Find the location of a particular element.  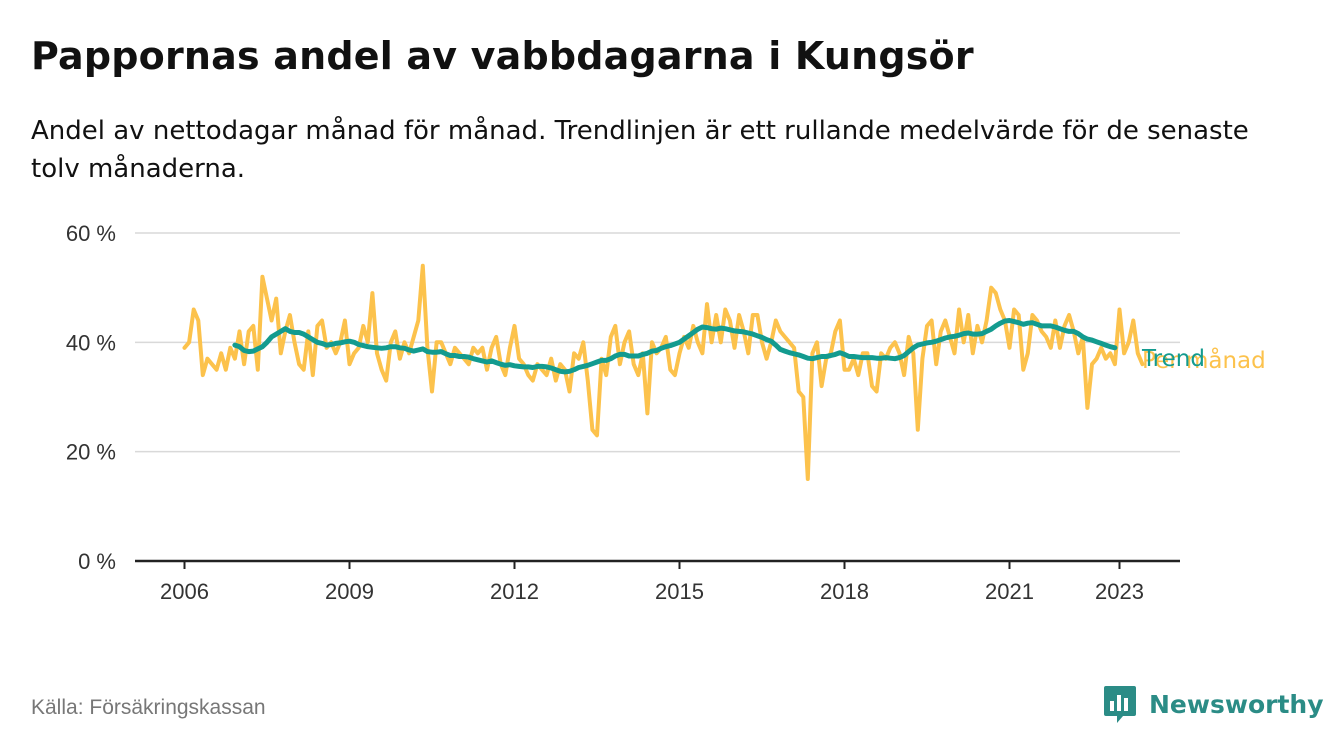

source-note: Källa: Försäkringskassan is located at coordinates (148, 707).